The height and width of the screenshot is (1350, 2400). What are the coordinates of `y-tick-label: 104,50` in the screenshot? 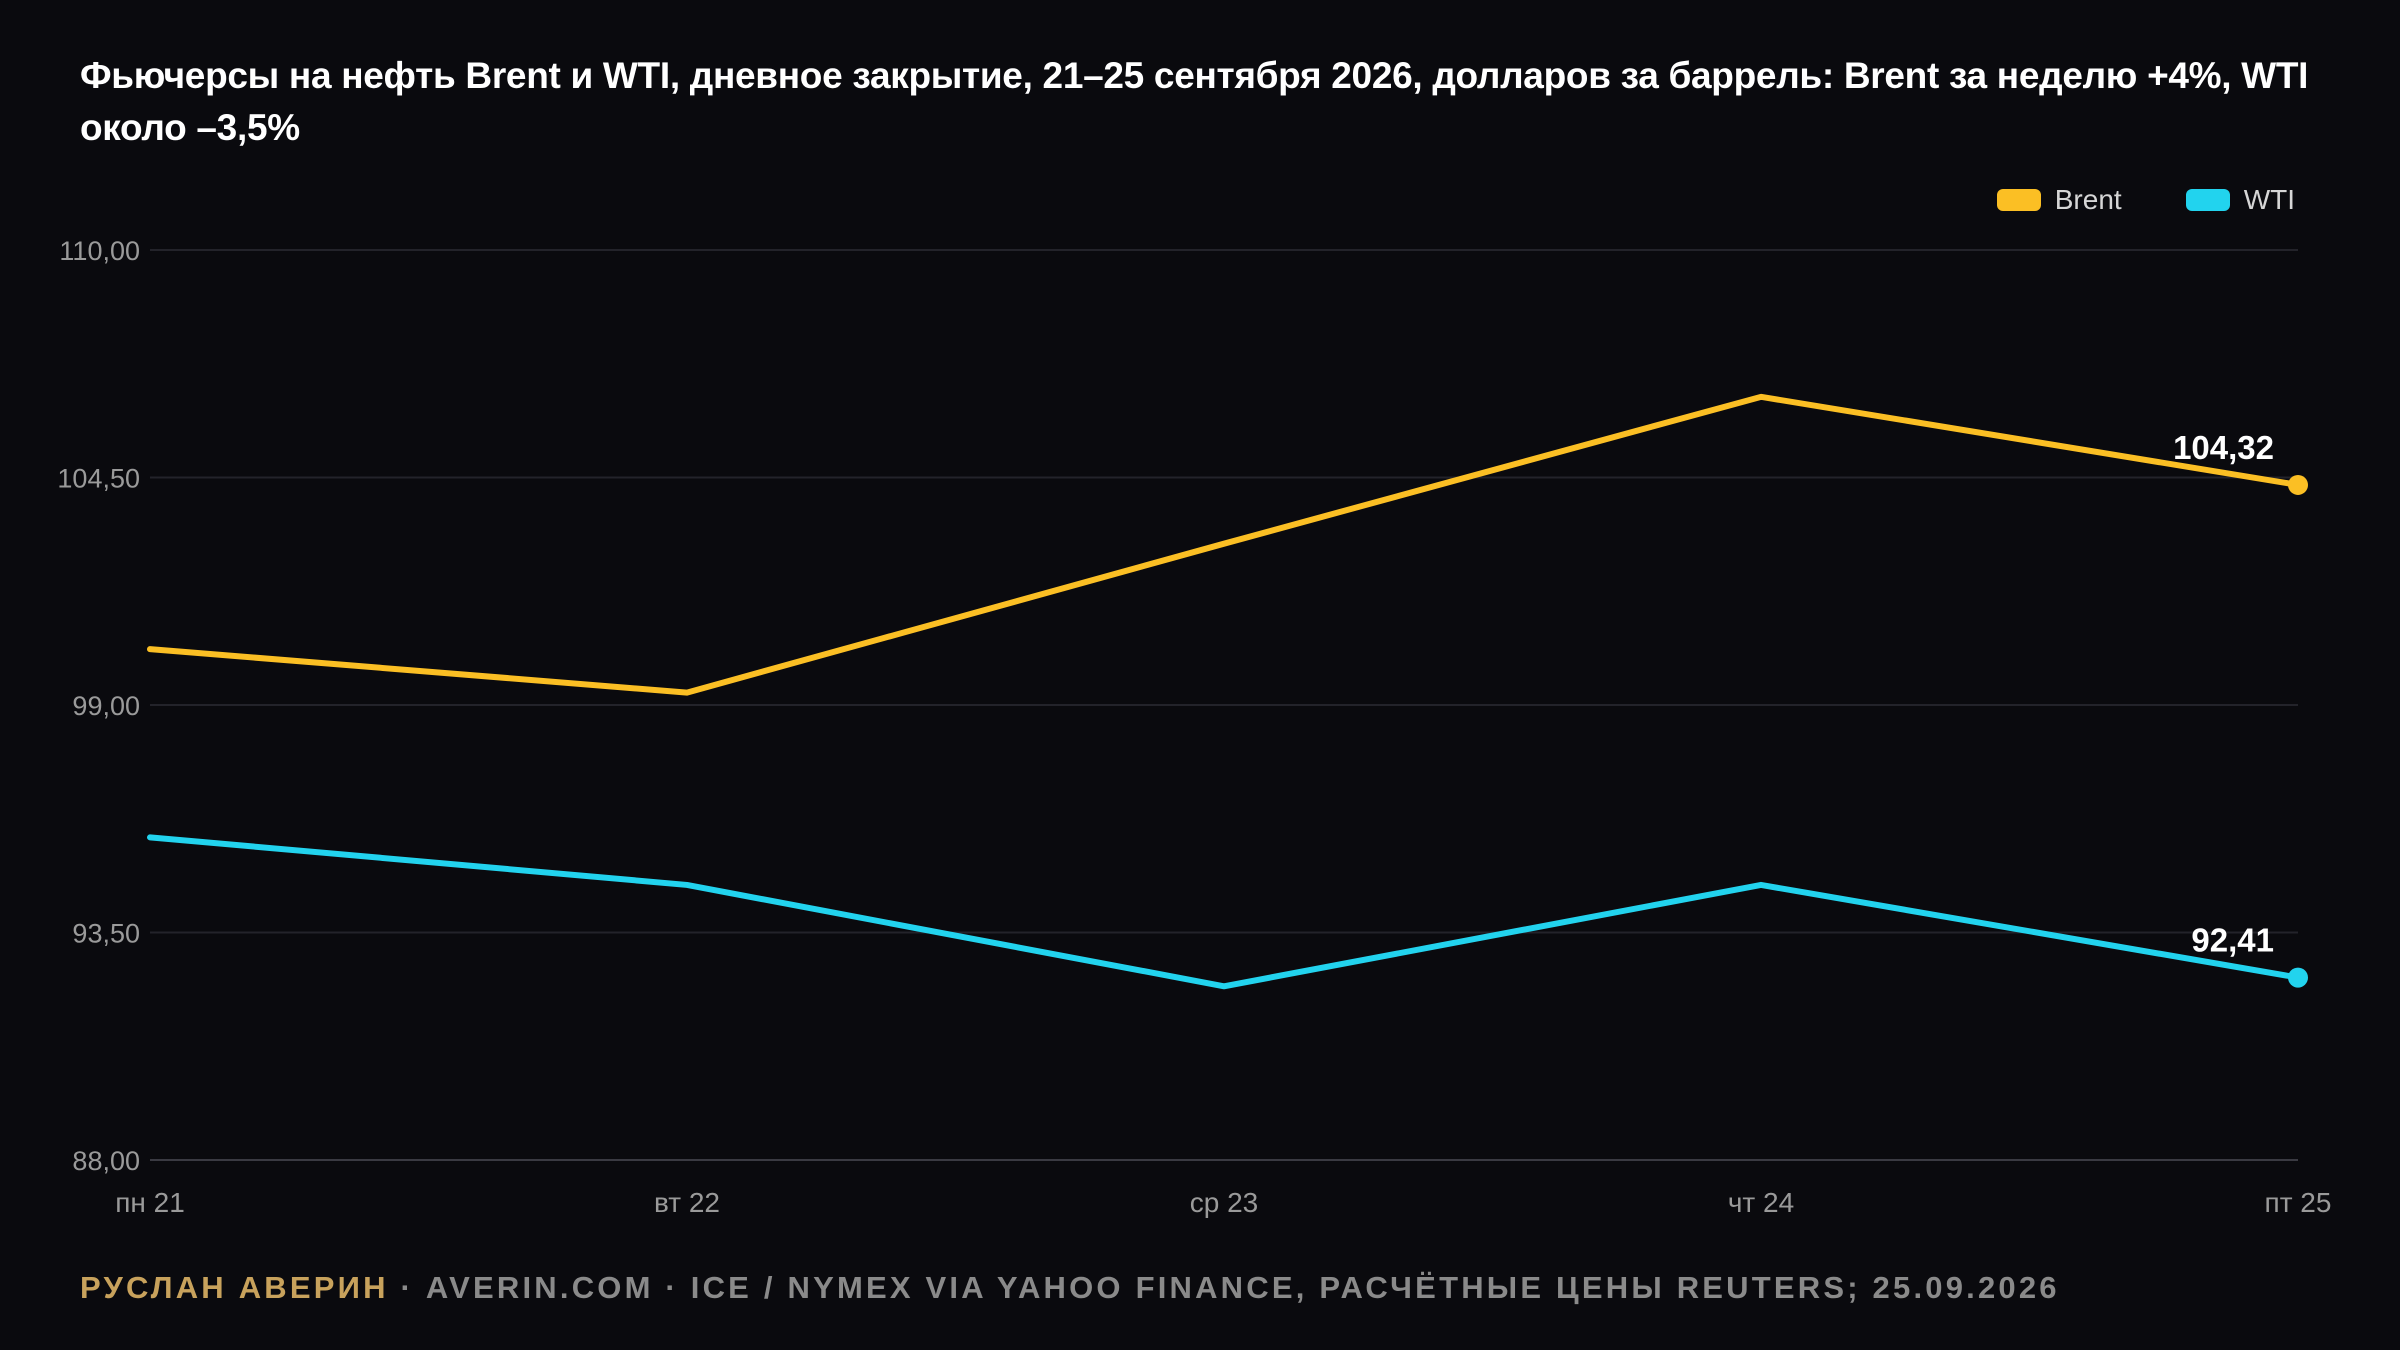 It's located at (98, 479).